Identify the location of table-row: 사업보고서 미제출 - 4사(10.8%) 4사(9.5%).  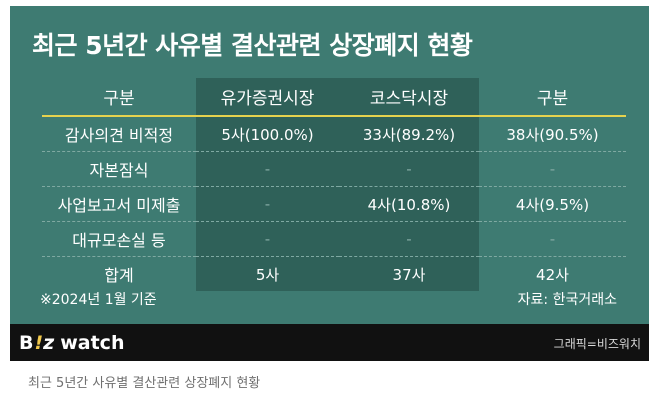
(334, 204).